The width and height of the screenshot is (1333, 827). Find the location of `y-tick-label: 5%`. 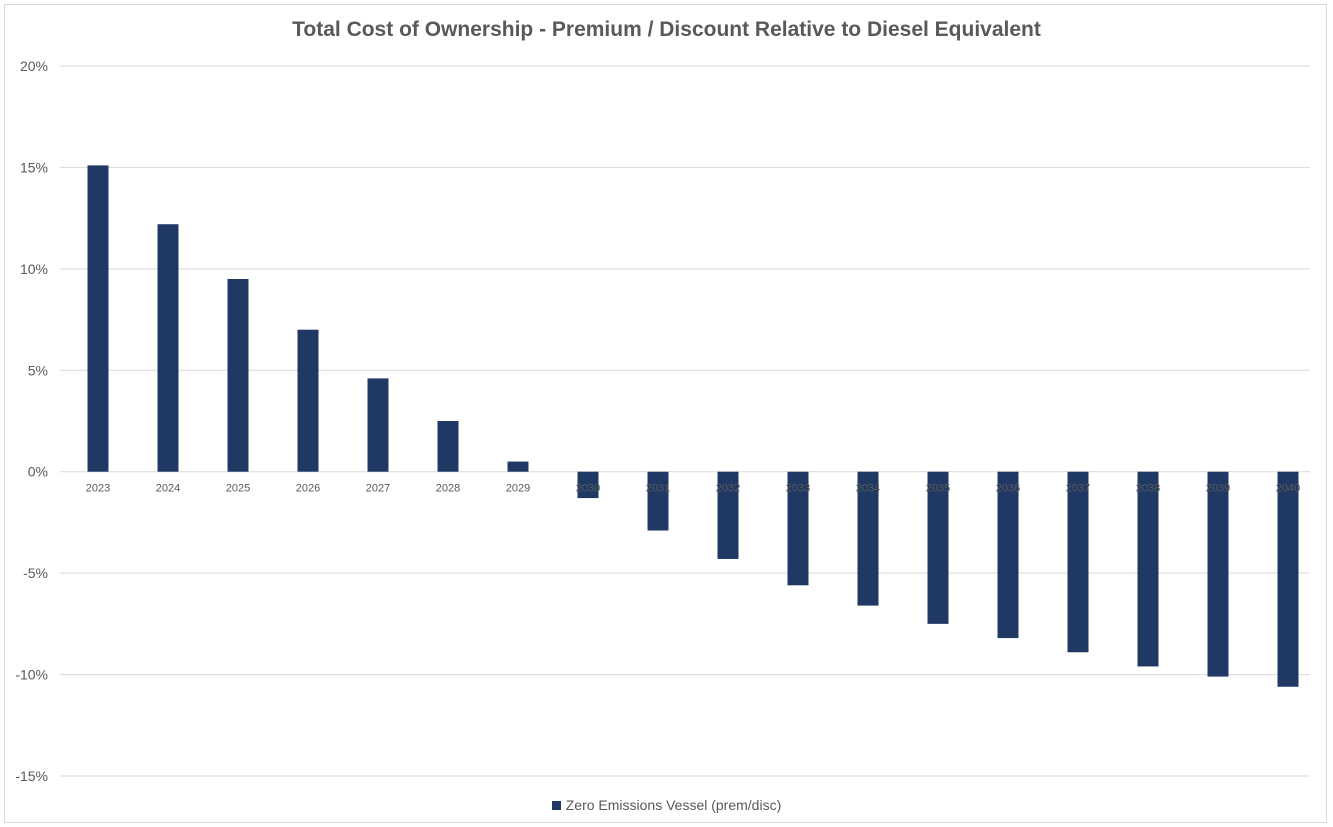

y-tick-label: 5% is located at coordinates (38, 370).